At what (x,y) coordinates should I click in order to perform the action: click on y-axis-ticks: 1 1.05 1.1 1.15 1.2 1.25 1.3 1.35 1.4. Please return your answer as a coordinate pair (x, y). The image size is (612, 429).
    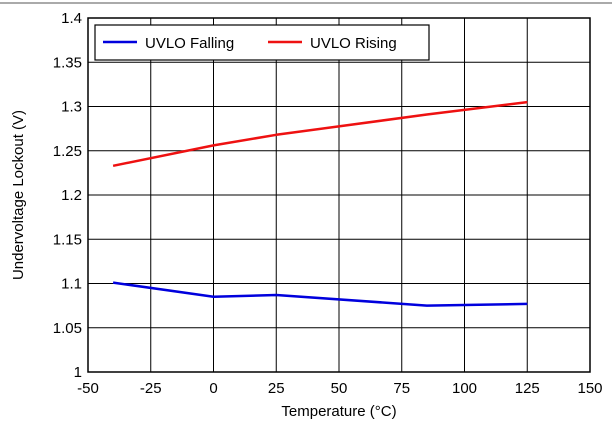
    Looking at the image, I should click on (67, 195).